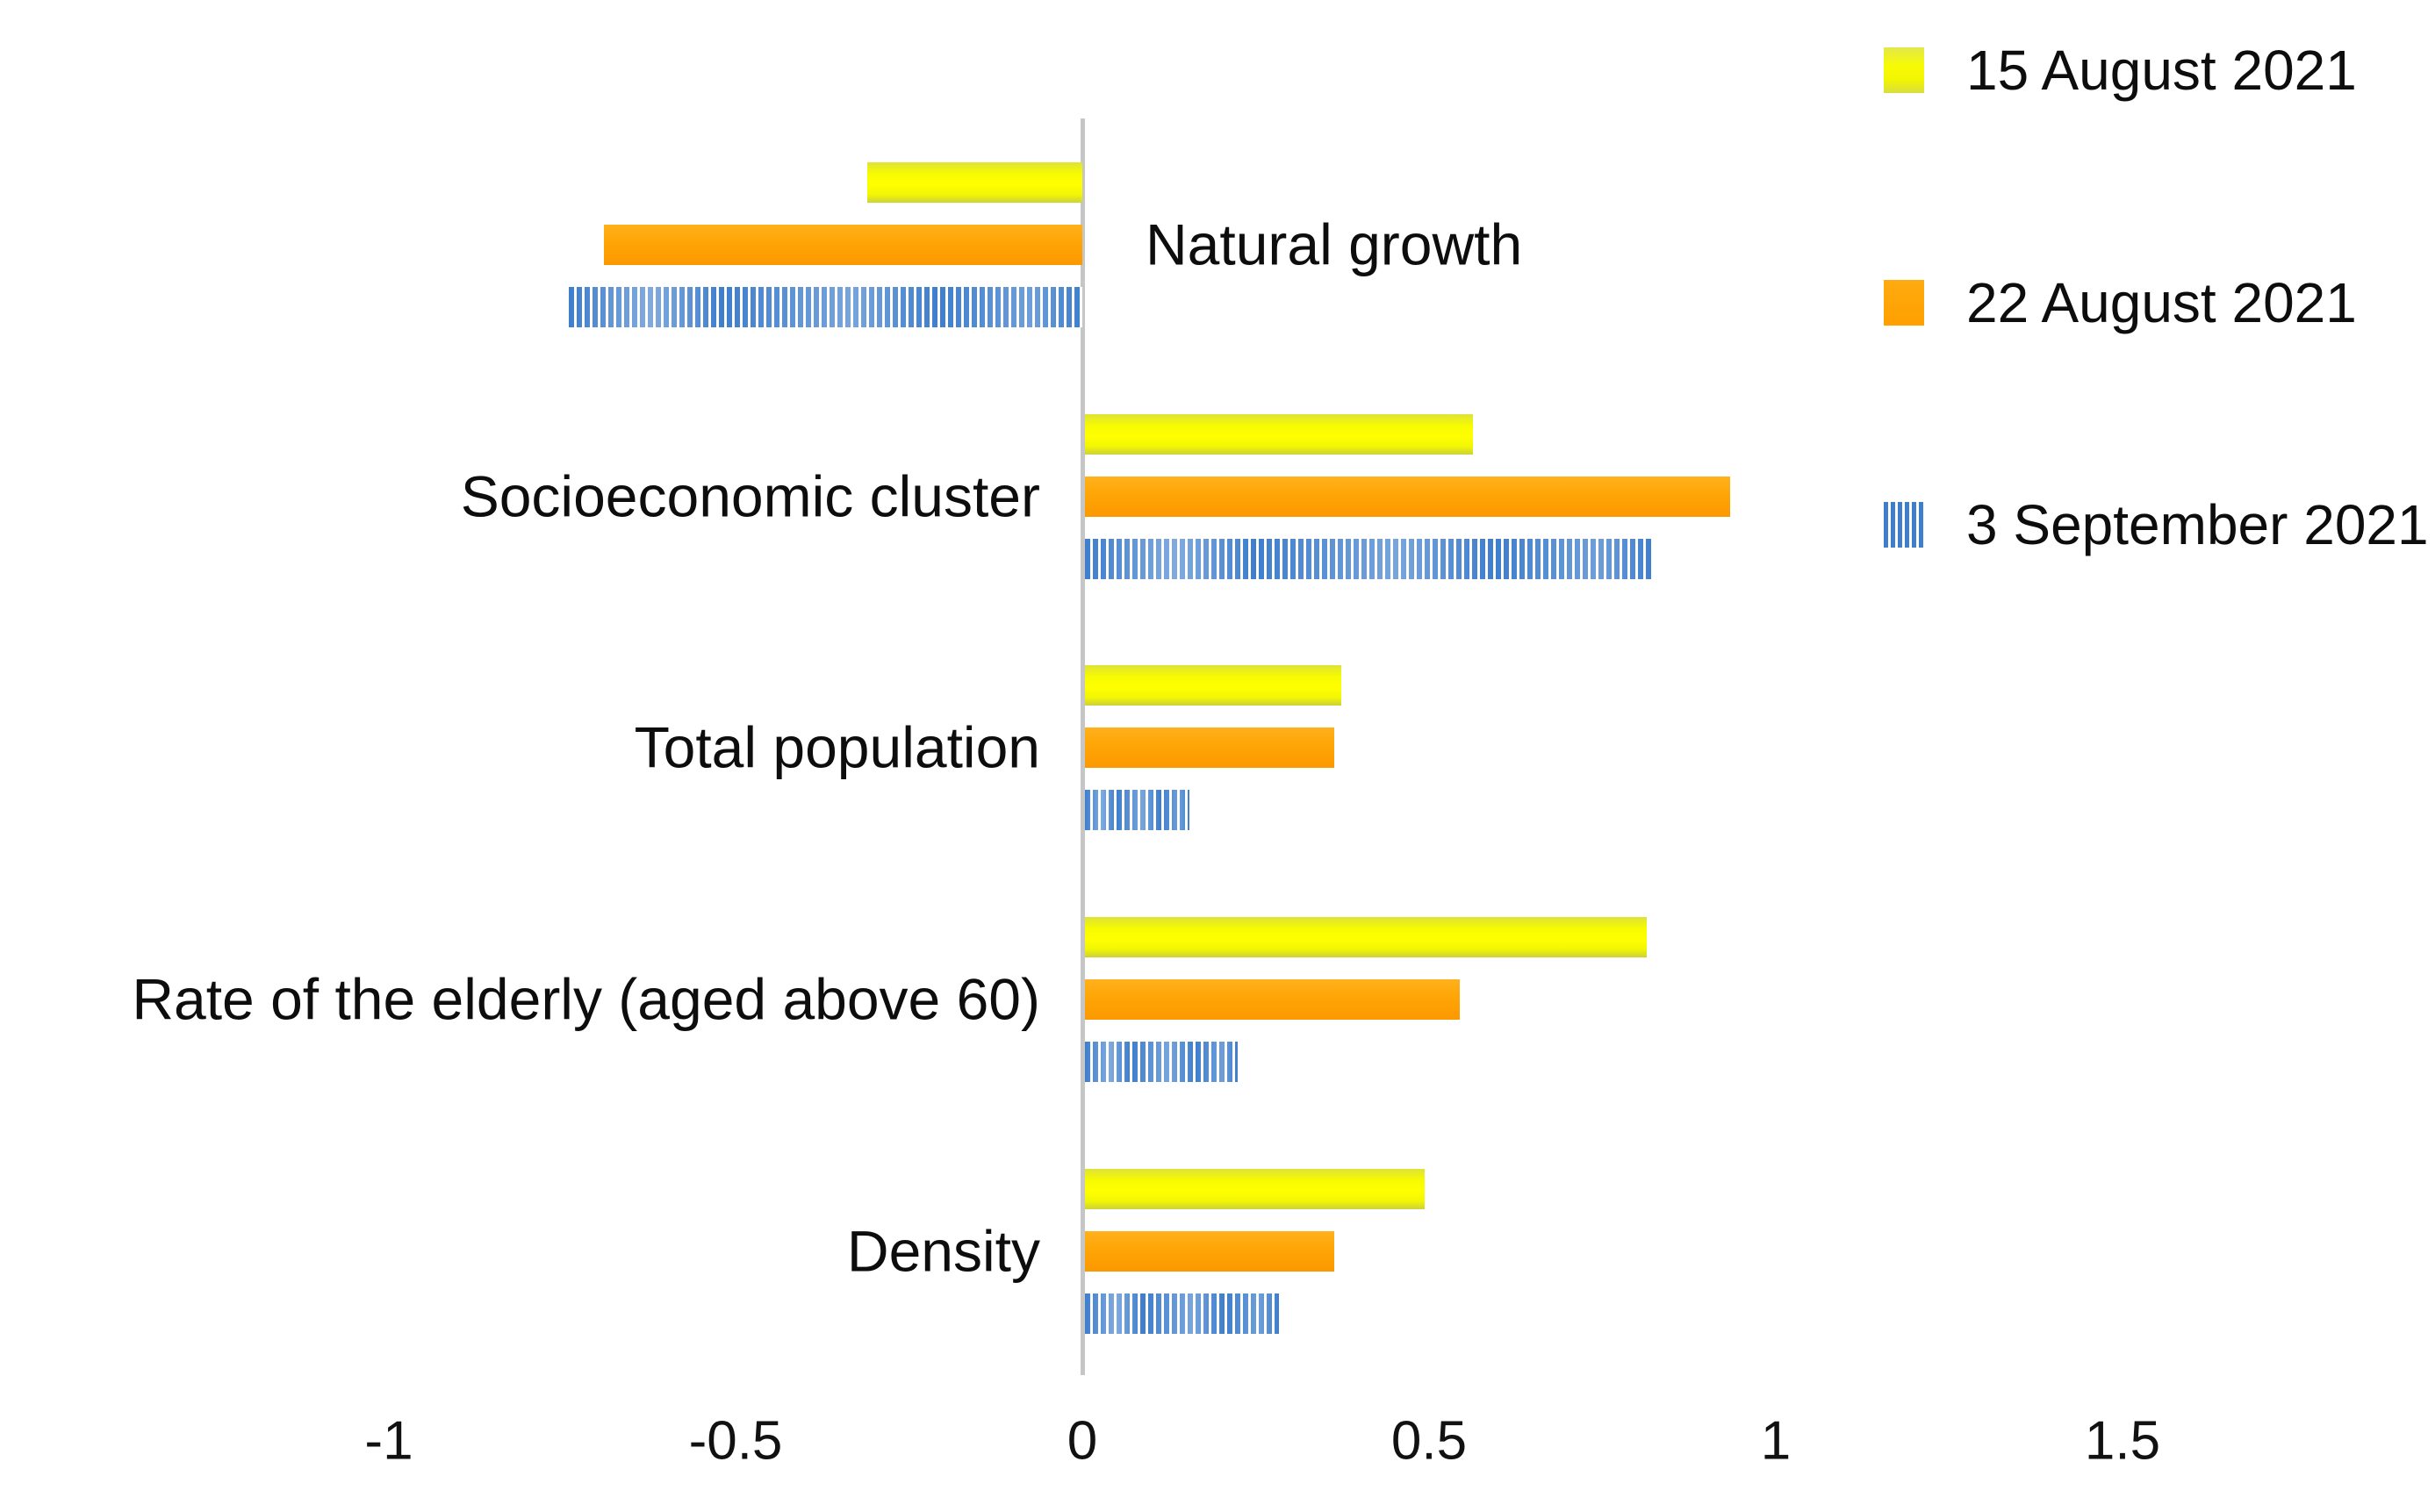 This screenshot has height=1512, width=2435. What do you see at coordinates (1904, 70) in the screenshot?
I see `legend-swatch-15-august-2021` at bounding box center [1904, 70].